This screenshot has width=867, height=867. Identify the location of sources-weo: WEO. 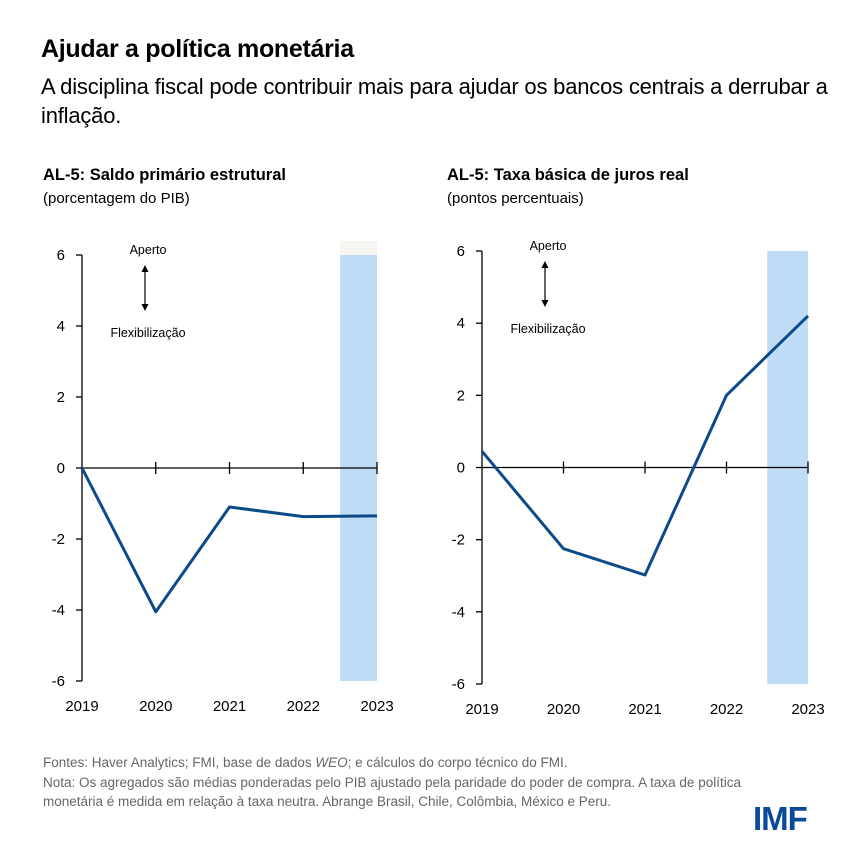
(331, 762).